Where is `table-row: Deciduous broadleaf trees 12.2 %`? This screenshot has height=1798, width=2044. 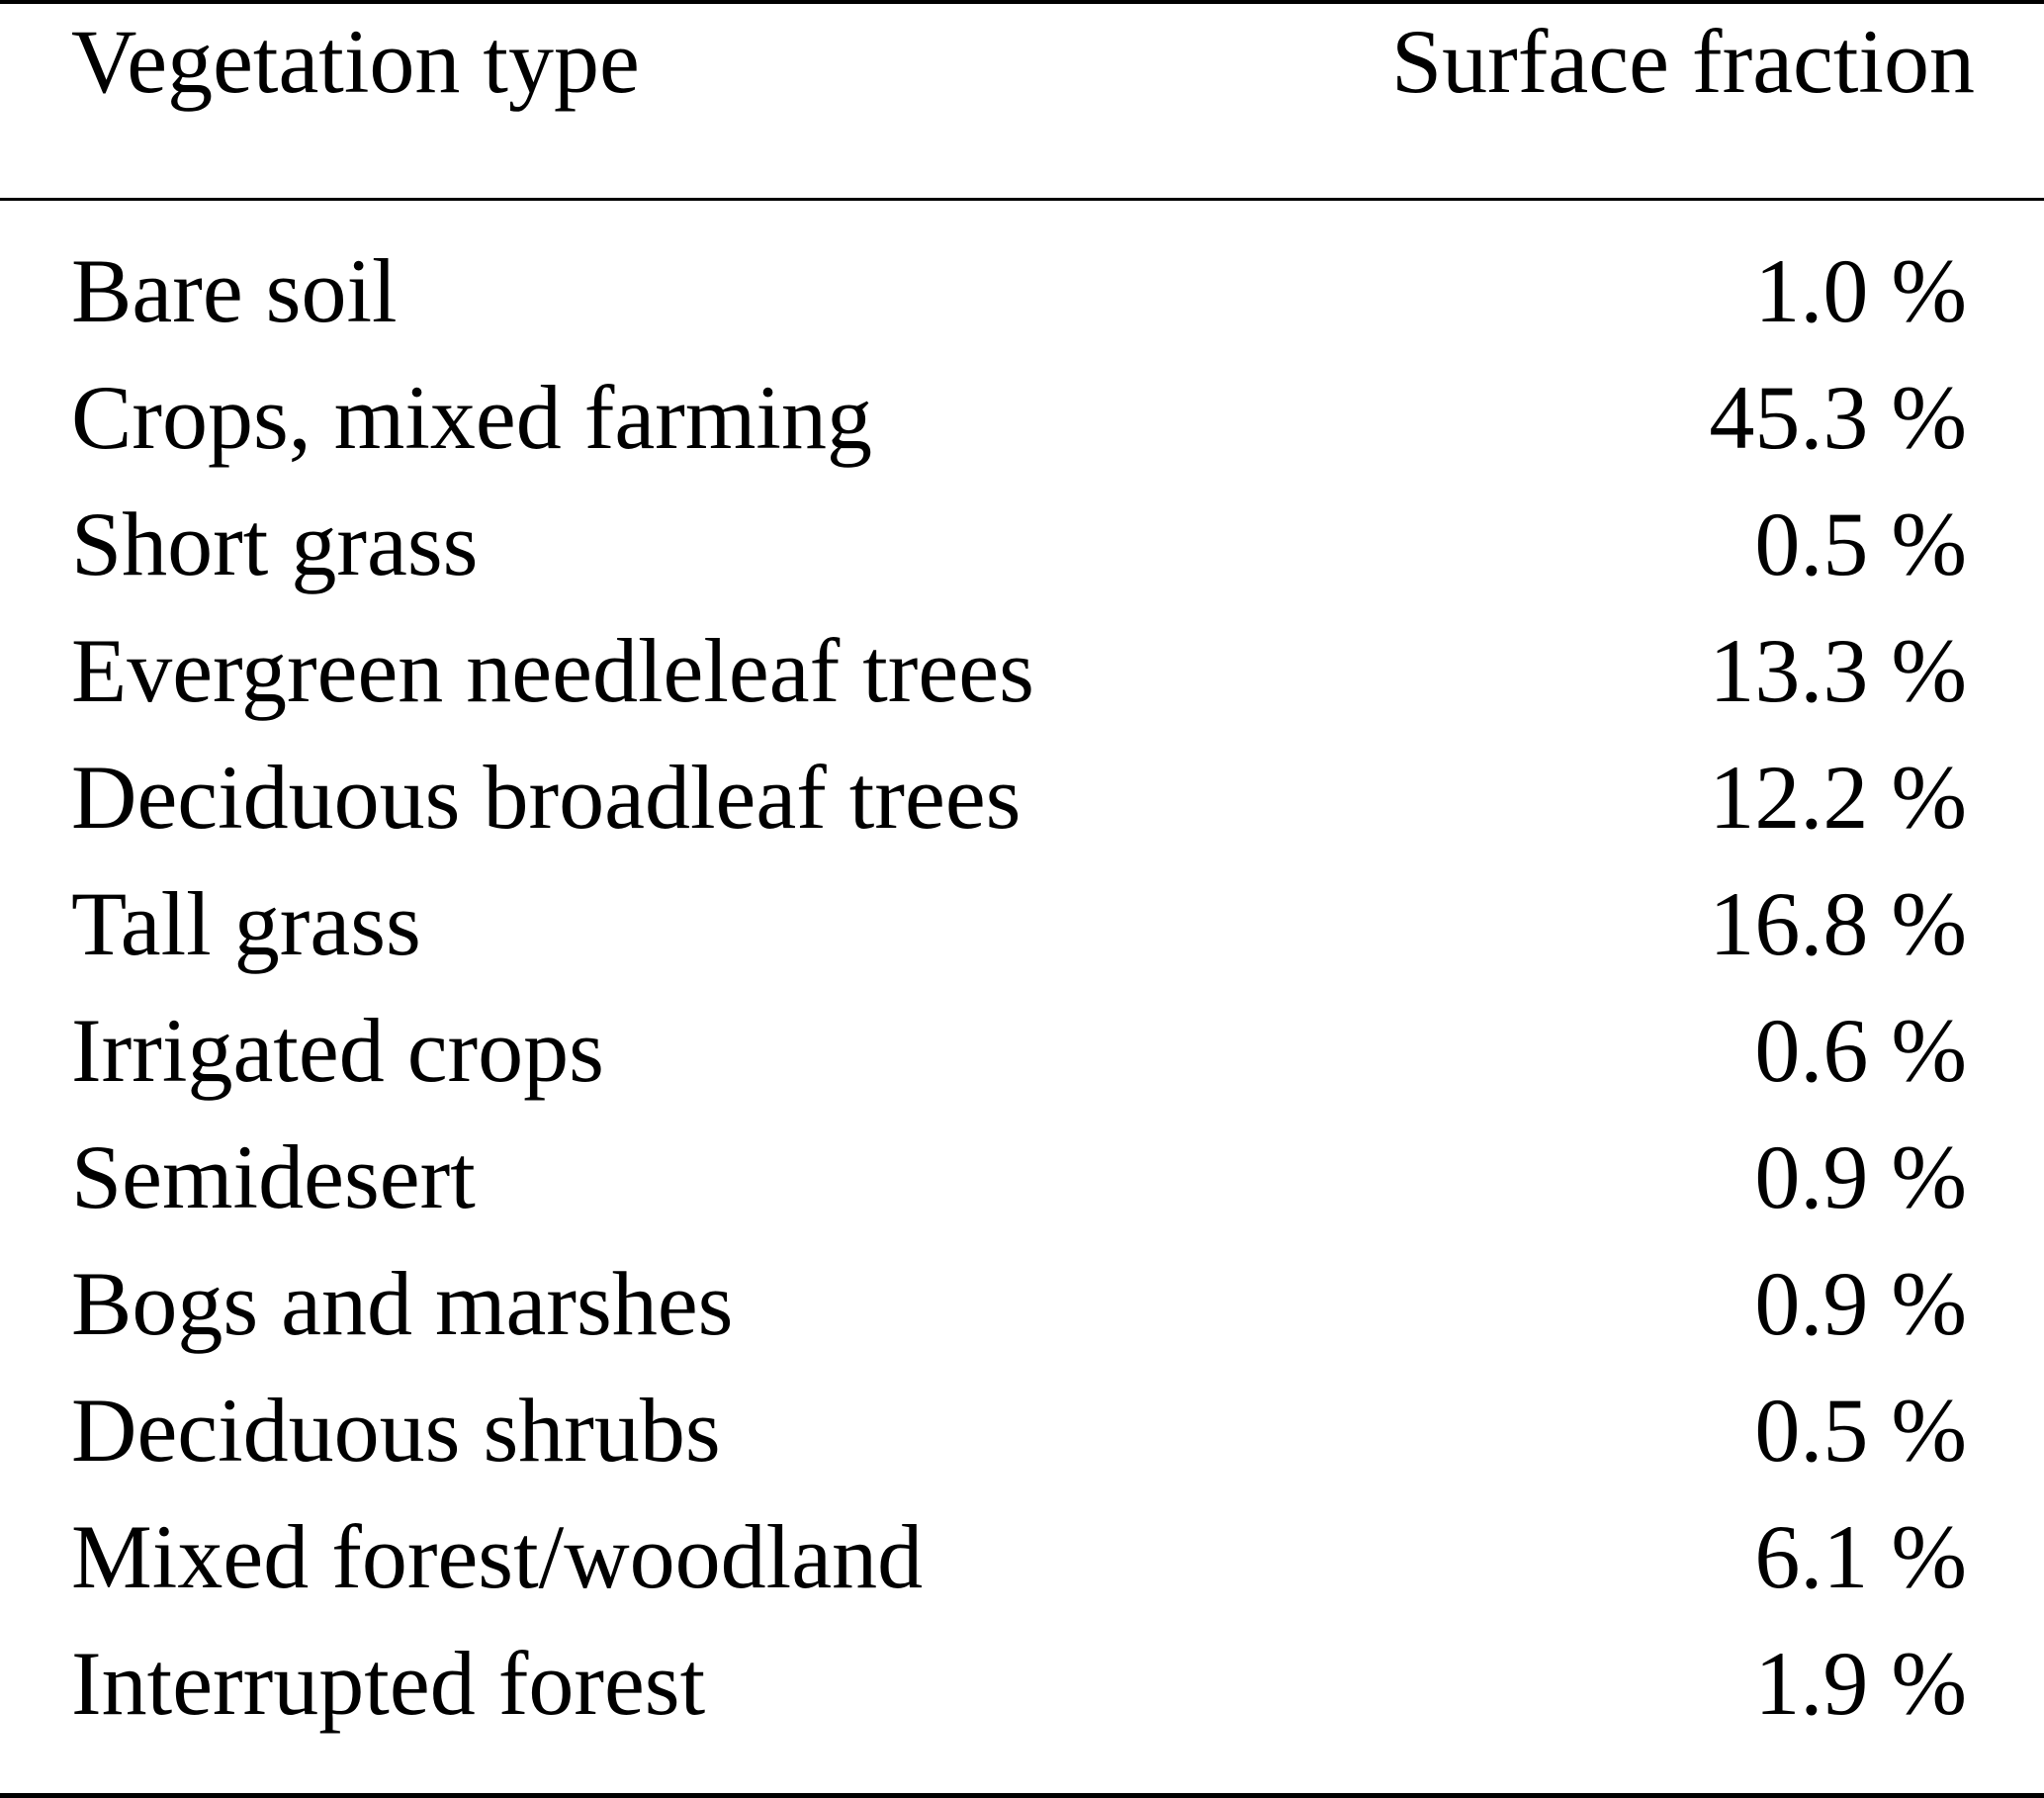
table-row: Deciduous broadleaf trees 12.2 % is located at coordinates (1022, 797).